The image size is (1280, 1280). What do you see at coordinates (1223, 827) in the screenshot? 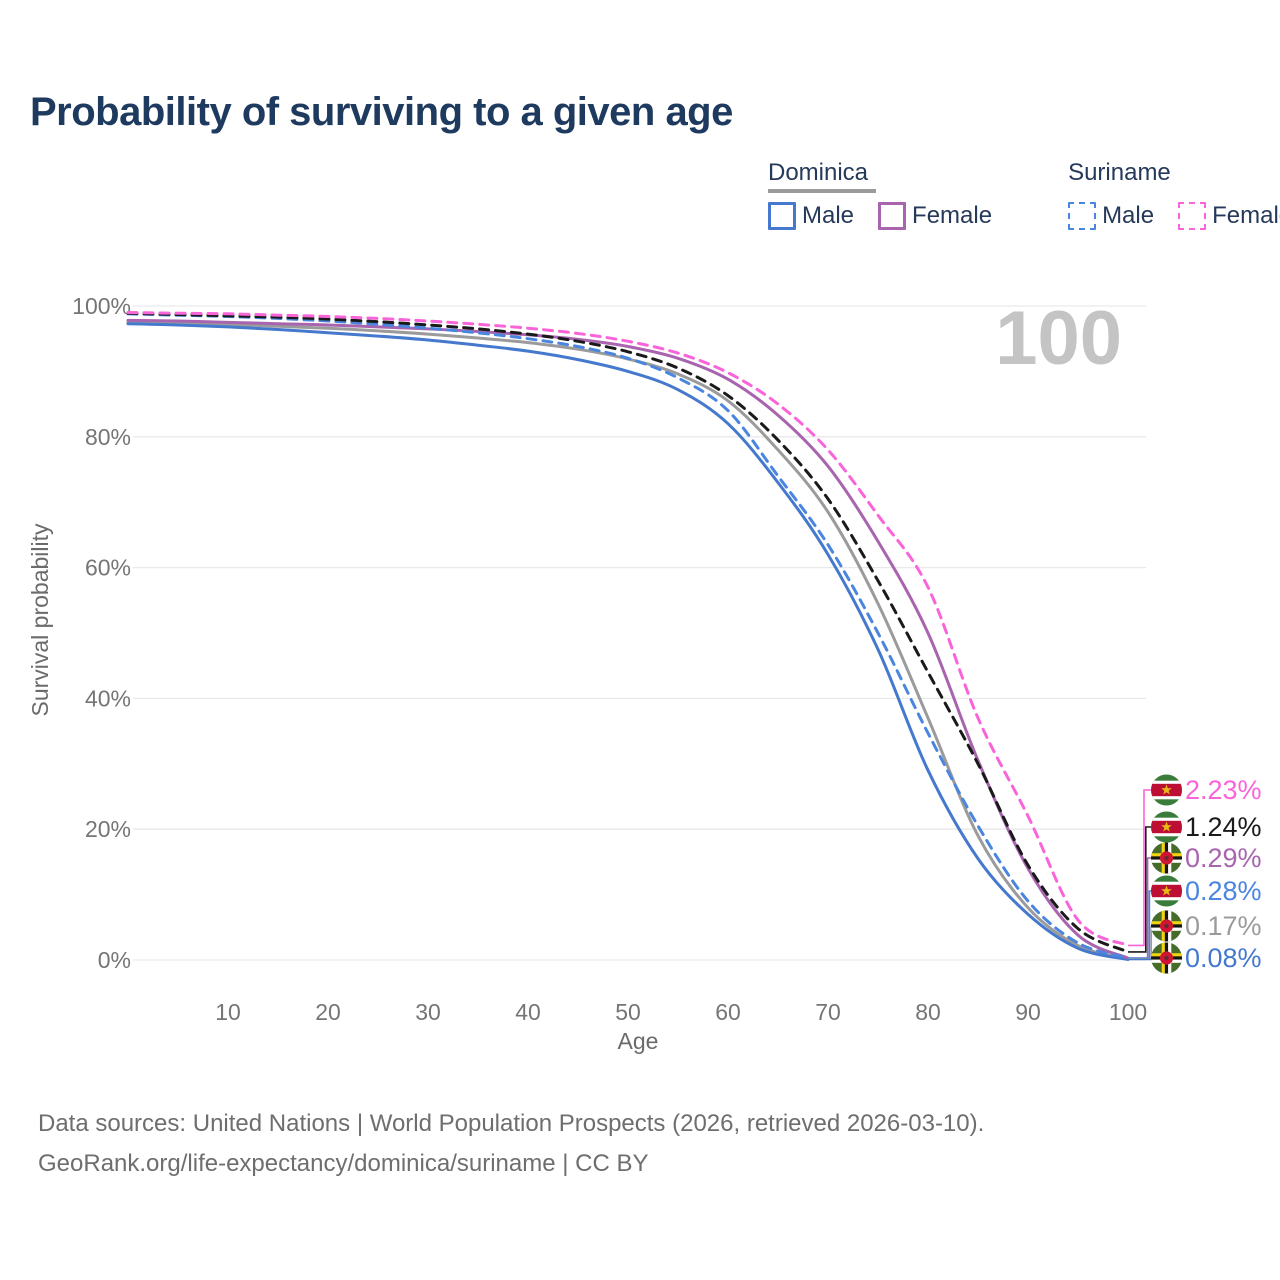
I see `end-value-label-suriname-total: 1.24%` at bounding box center [1223, 827].